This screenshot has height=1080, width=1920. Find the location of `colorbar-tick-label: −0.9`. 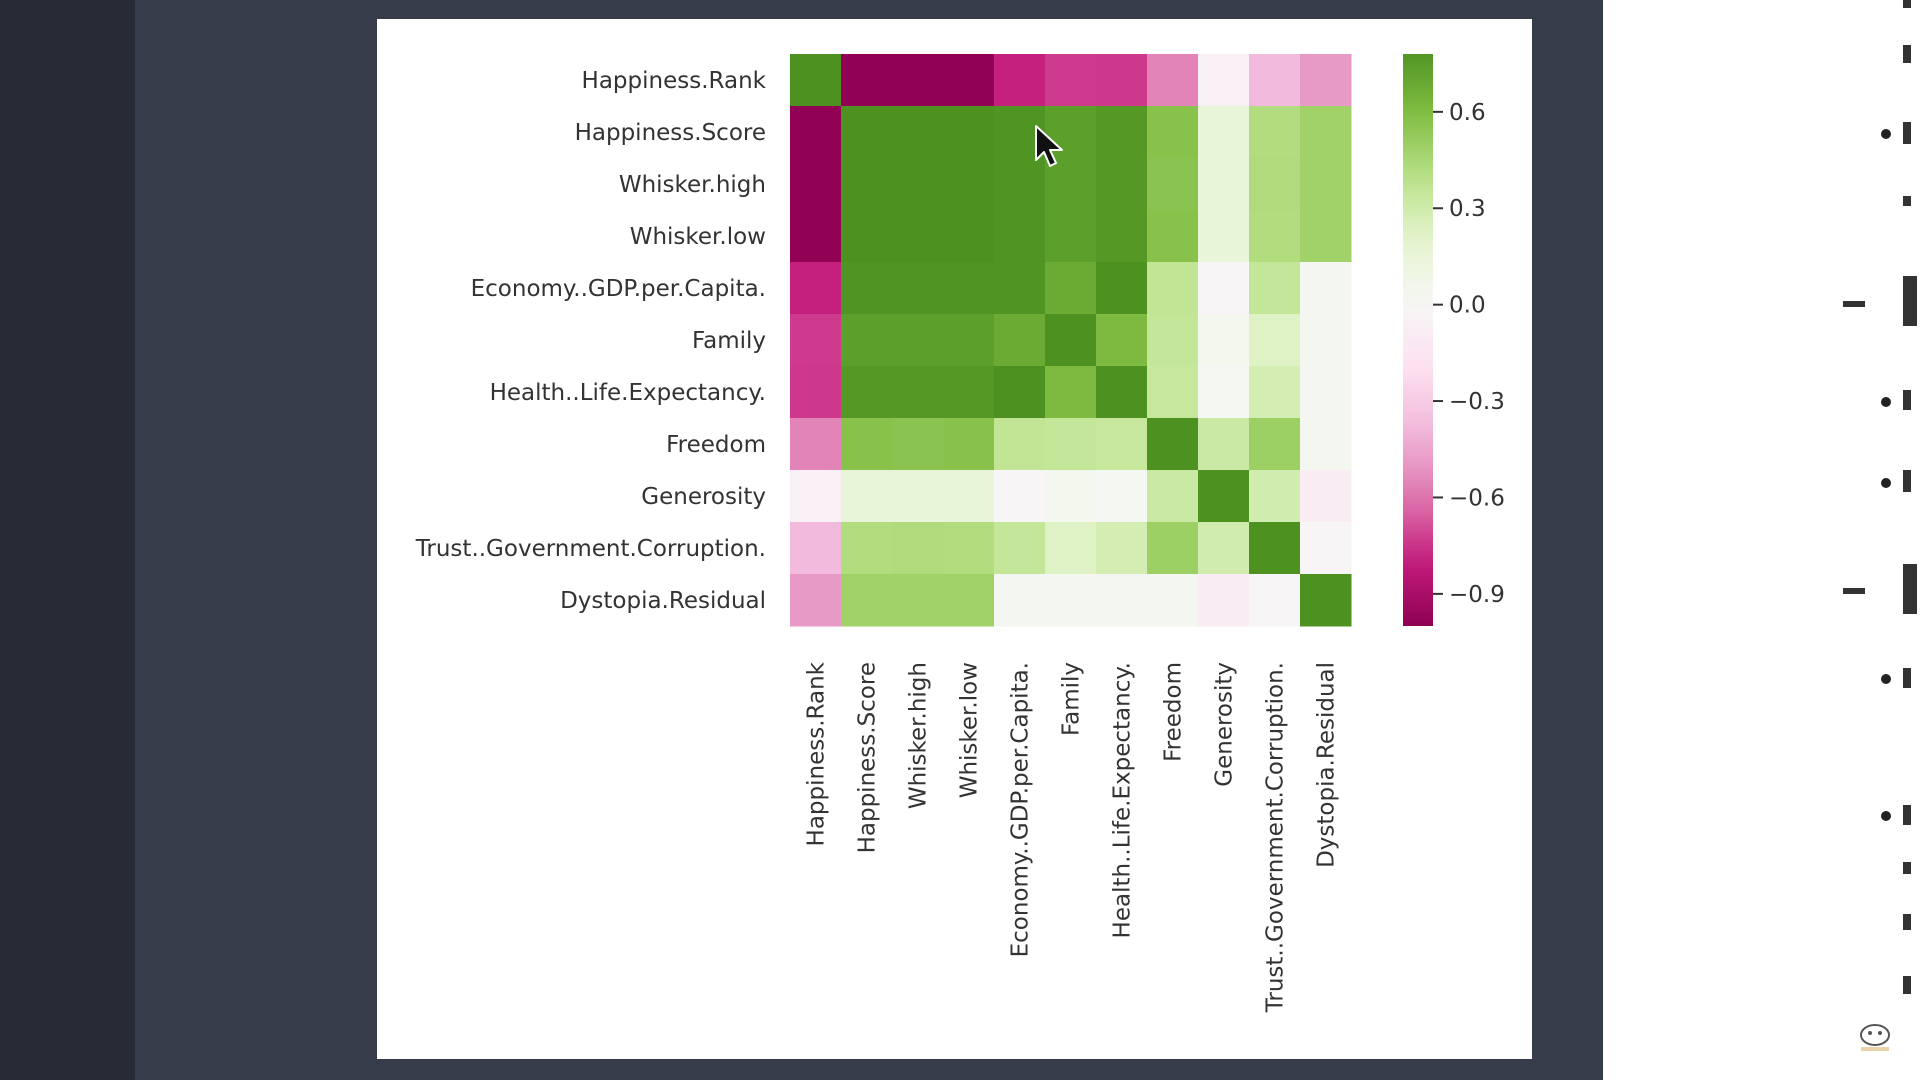

colorbar-tick-label: −0.9 is located at coordinates (1477, 595).